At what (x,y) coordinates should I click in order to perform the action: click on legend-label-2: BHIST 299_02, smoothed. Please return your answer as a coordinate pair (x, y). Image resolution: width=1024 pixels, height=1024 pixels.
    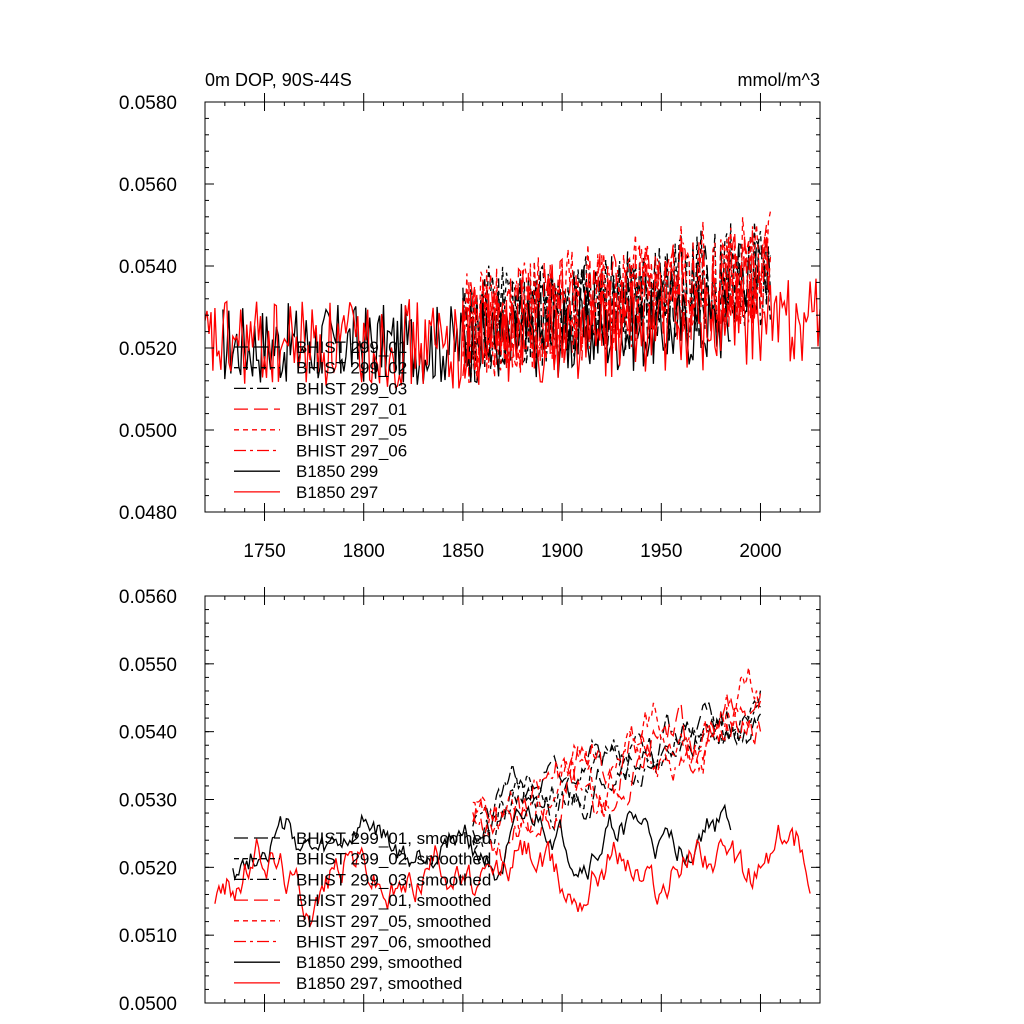
    Looking at the image, I should click on (393, 859).